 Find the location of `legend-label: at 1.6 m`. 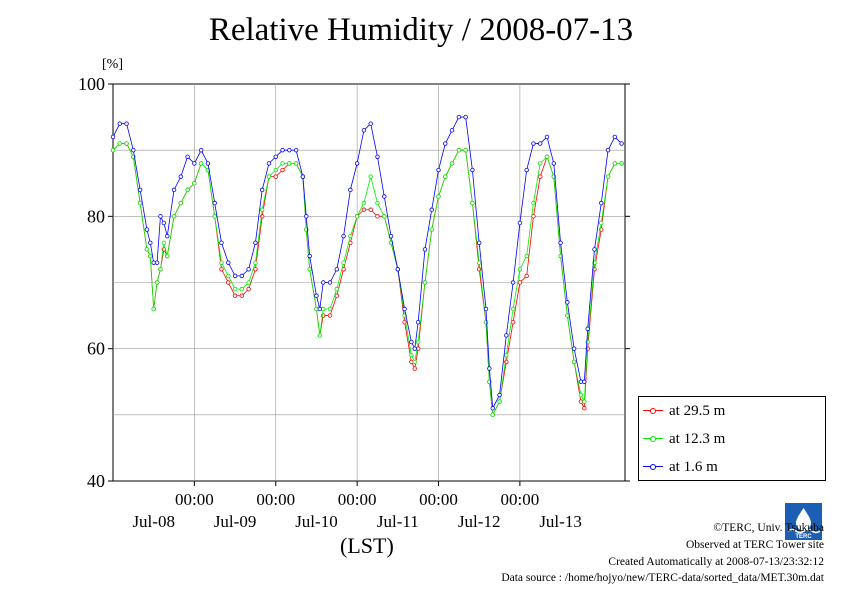

legend-label: at 1.6 m is located at coordinates (693, 466).